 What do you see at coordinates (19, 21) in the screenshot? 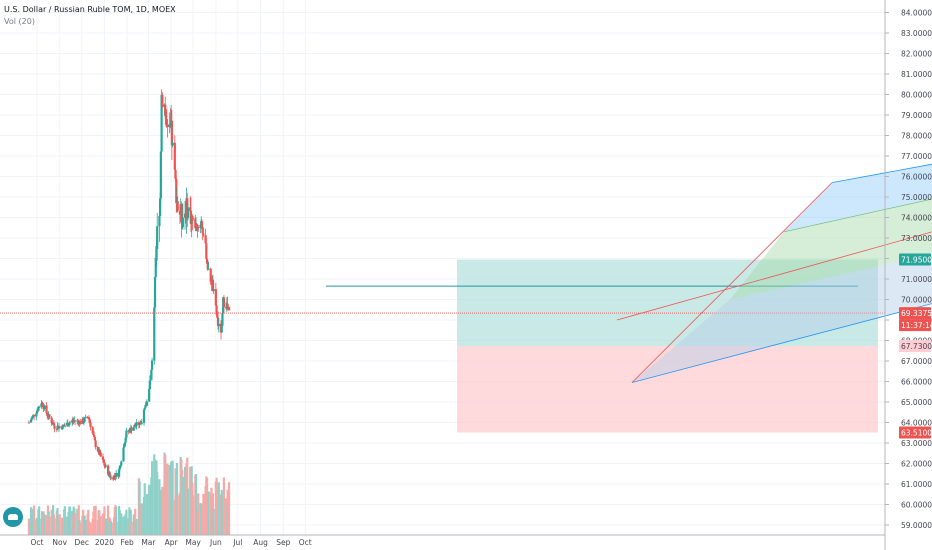
I see `volume-indicator-label: Vol (20)` at bounding box center [19, 21].